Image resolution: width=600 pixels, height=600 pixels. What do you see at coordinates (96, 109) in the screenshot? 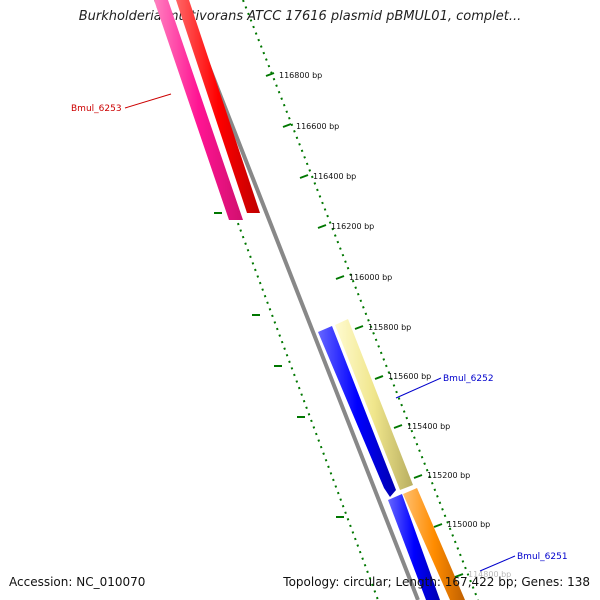
I see `gene-label-bmul-6253: Bmul_6253` at bounding box center [96, 109].